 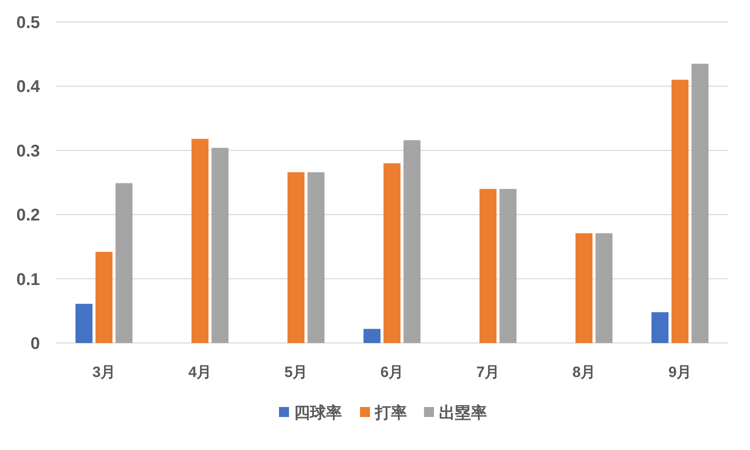 I want to click on legend-label: 出塁率, so click(x=463, y=412).